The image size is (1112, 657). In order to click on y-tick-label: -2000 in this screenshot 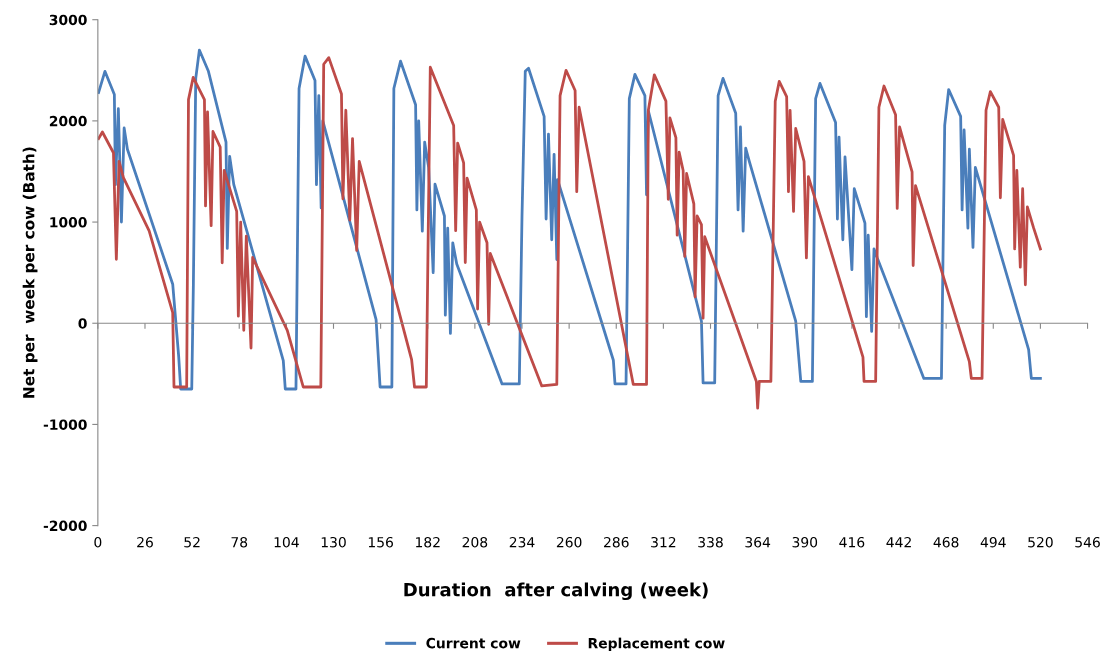, I will do `click(65, 526)`.